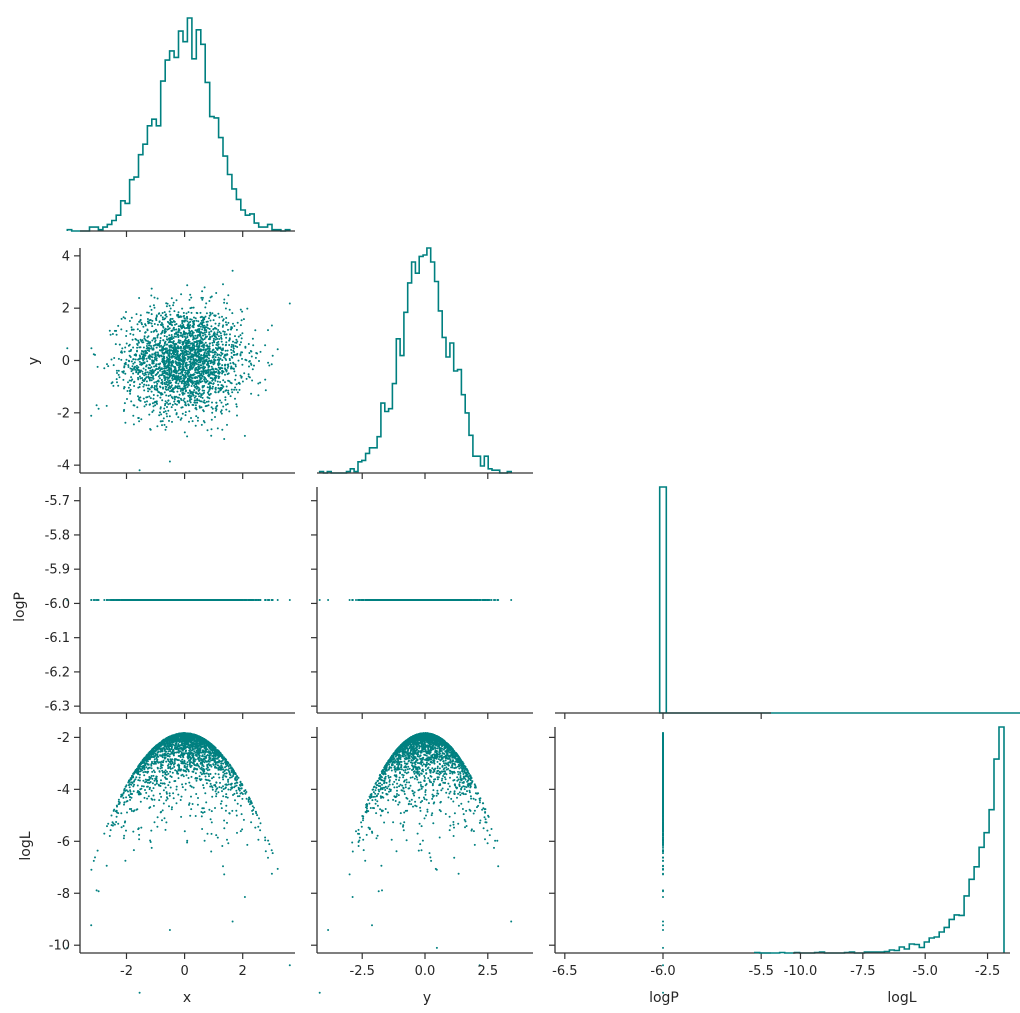 This screenshot has width=1020, height=1013. What do you see at coordinates (178, 600) in the screenshot?
I see `scatter-x-logP` at bounding box center [178, 600].